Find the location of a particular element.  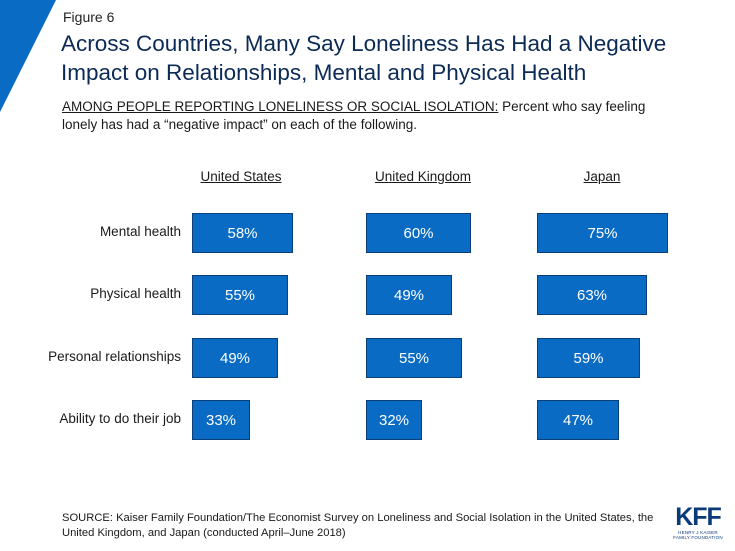

bar-0-2: 49% is located at coordinates (235, 358).